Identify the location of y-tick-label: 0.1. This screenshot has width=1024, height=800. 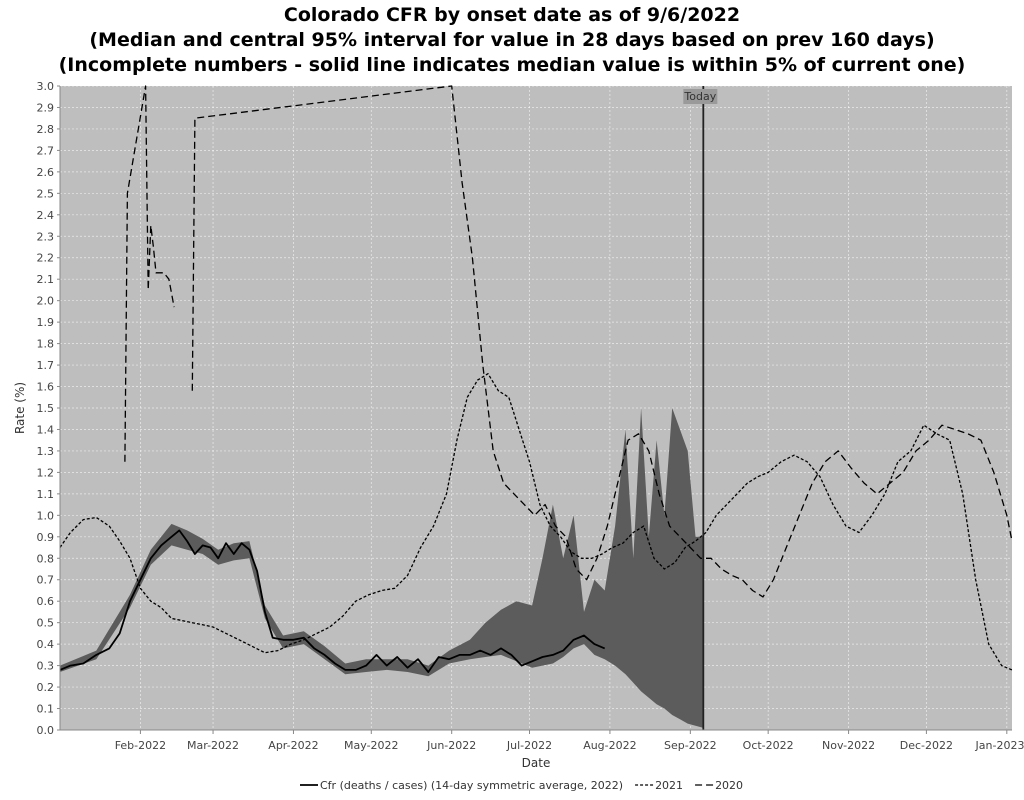
(46, 709).